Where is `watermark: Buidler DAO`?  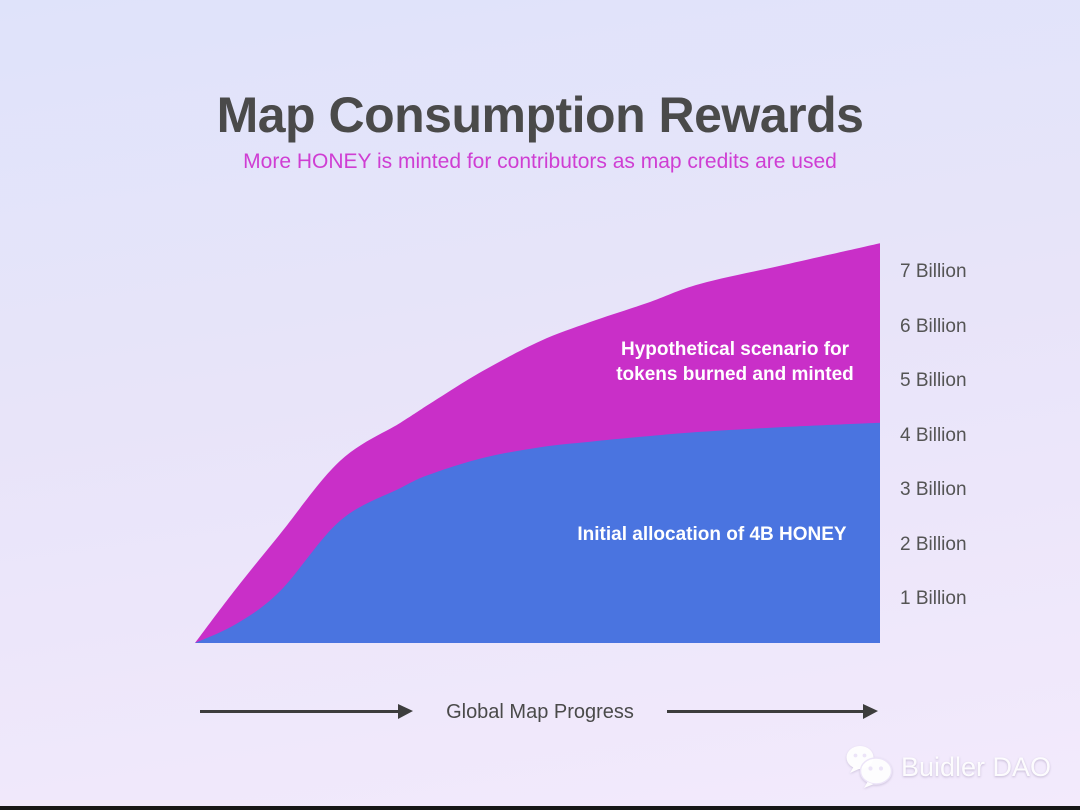
watermark: Buidler DAO is located at coordinates (948, 767).